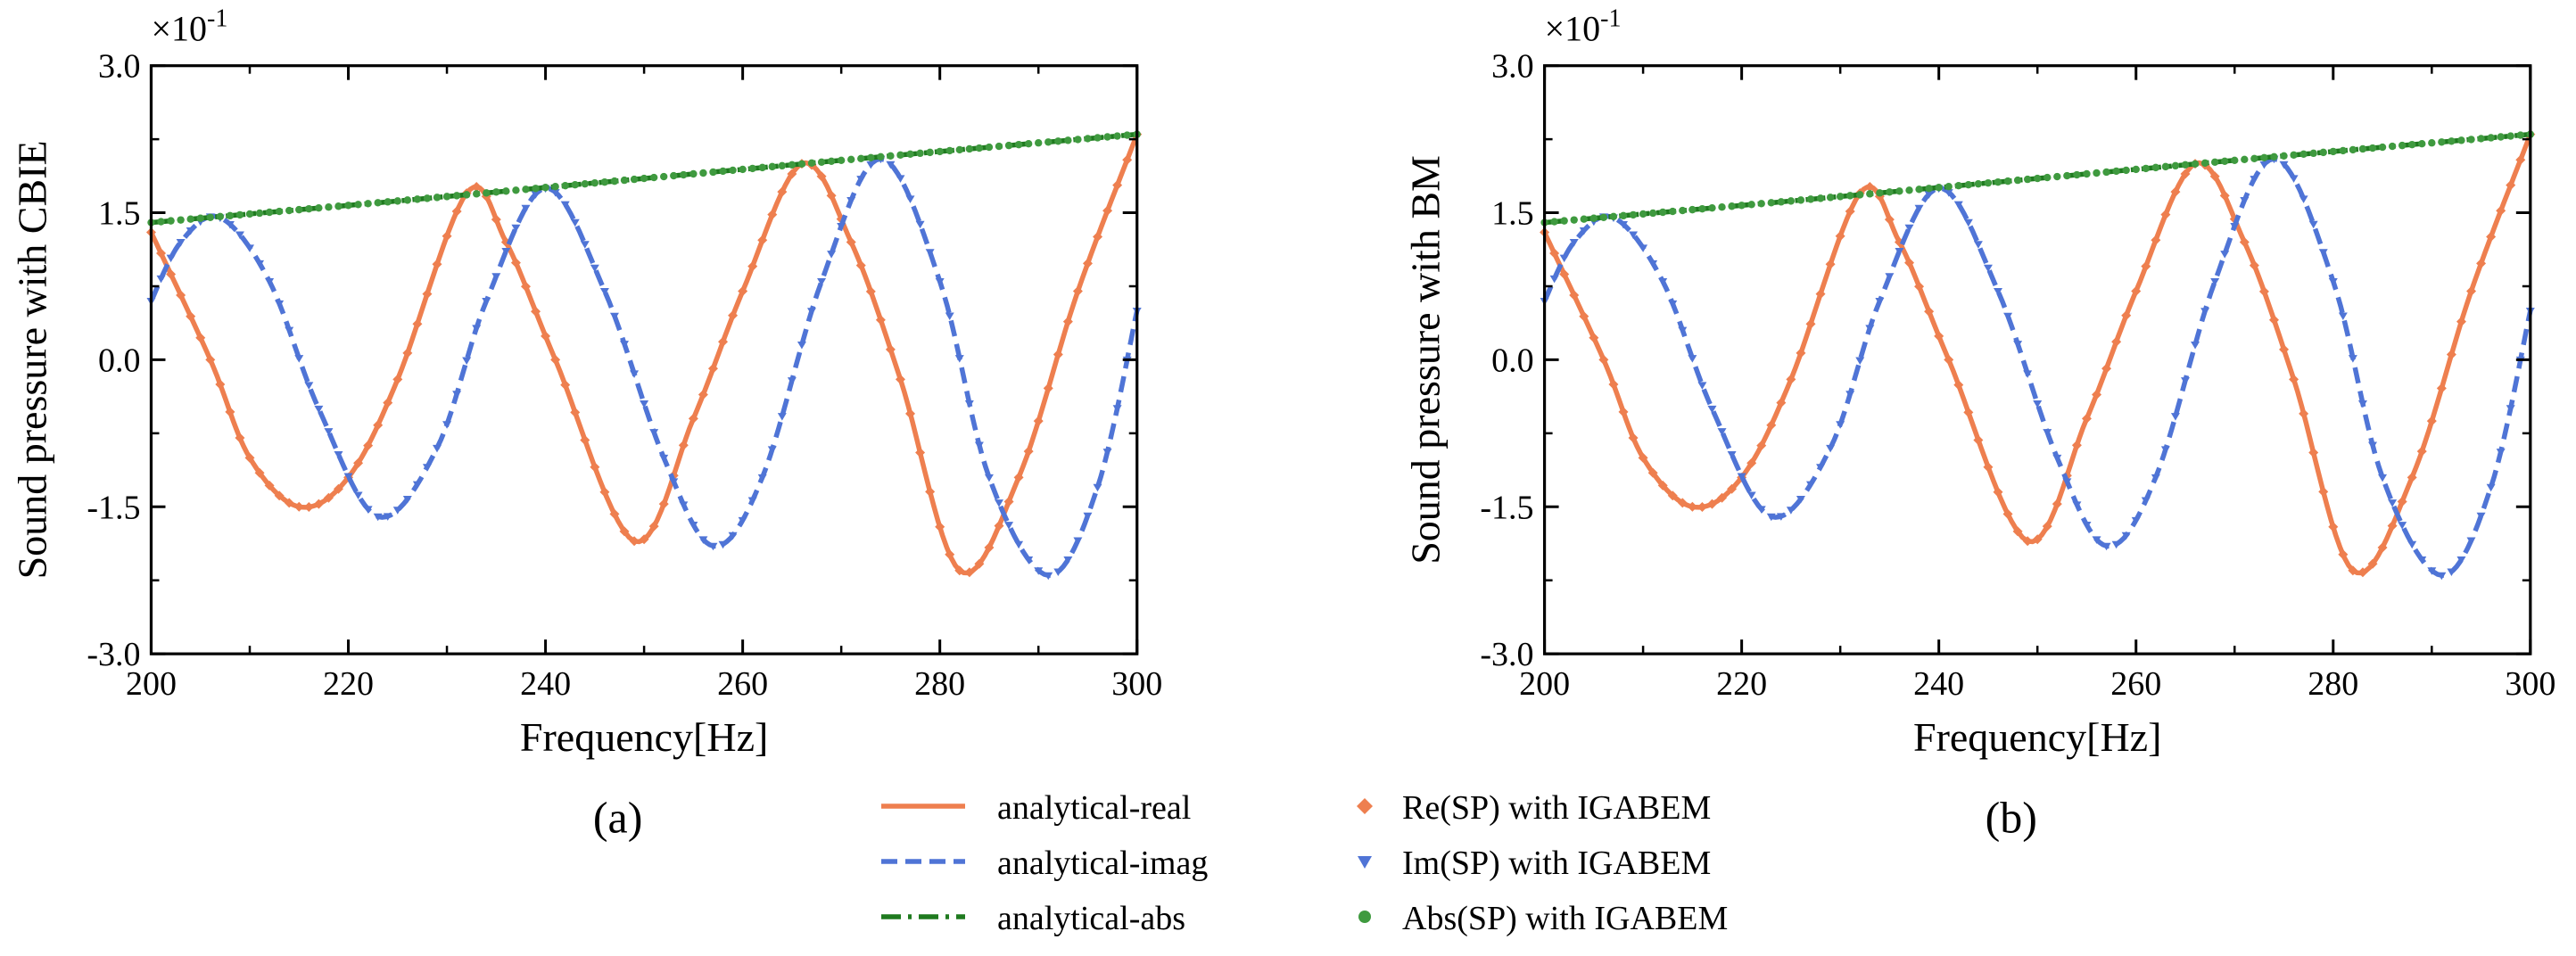  What do you see at coordinates (1512, 360) in the screenshot?
I see `panel-b-y-tick-label: 0.0` at bounding box center [1512, 360].